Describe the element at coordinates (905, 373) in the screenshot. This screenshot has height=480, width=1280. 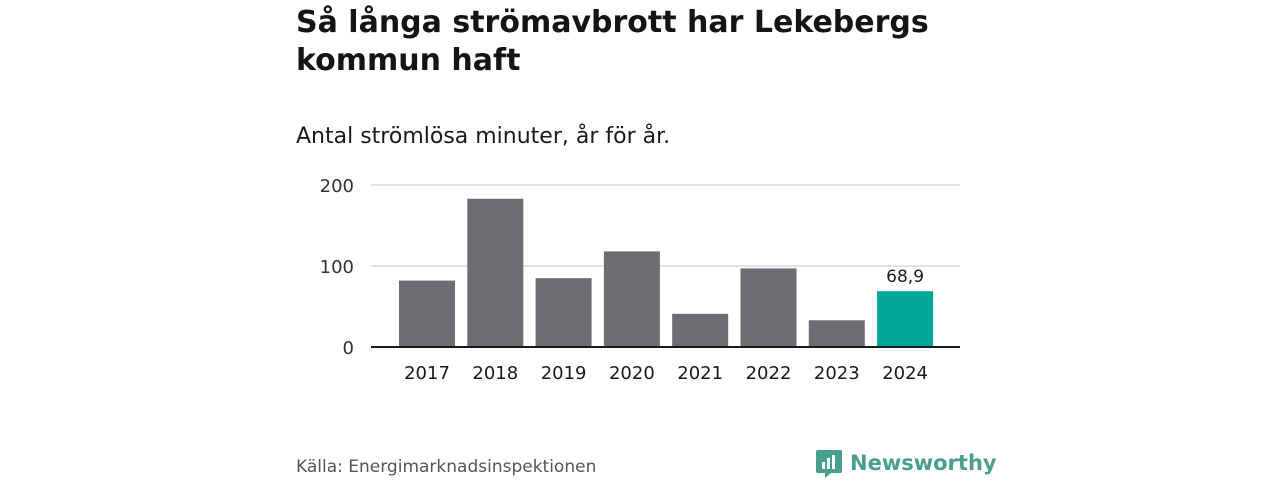
I see `x-tick-label-2024: 2024` at that location.